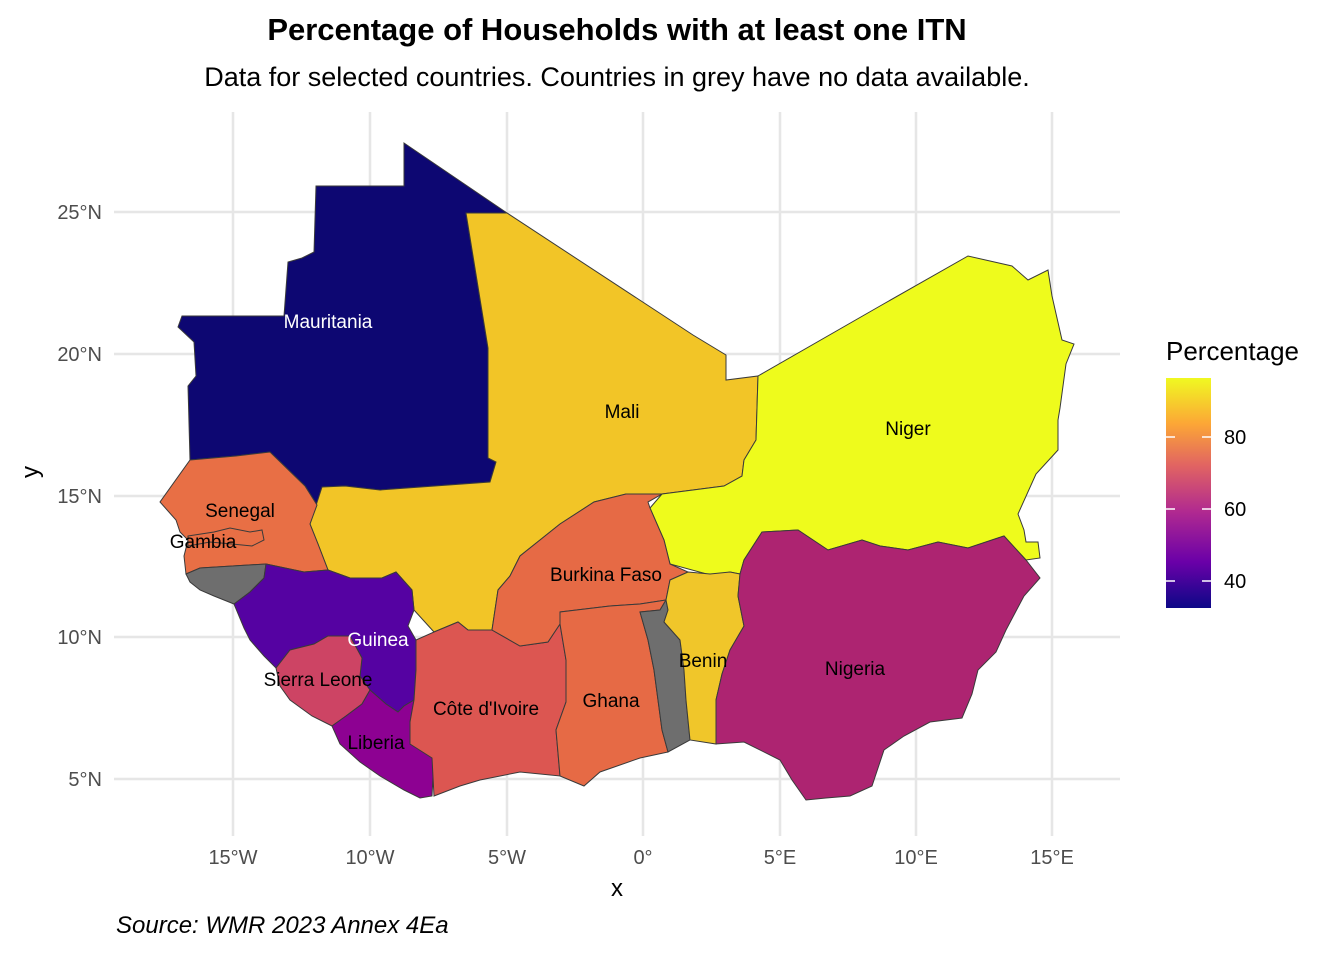 This screenshot has width=1344, height=960. What do you see at coordinates (780, 858) in the screenshot?
I see `x-tick: 5°E` at bounding box center [780, 858].